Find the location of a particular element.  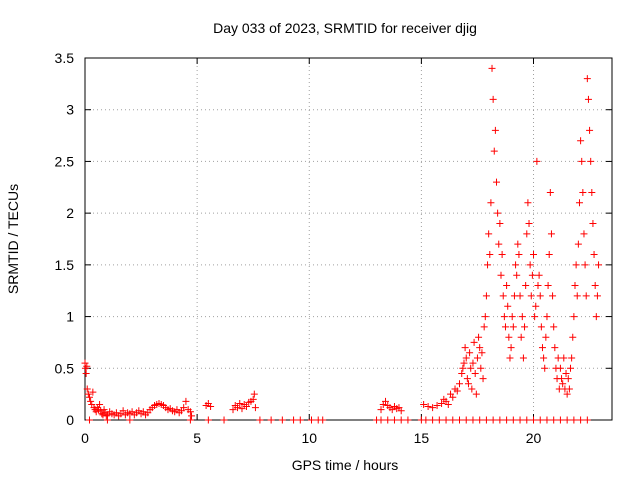

y-tick-label: 1.5 is located at coordinates (65, 265).